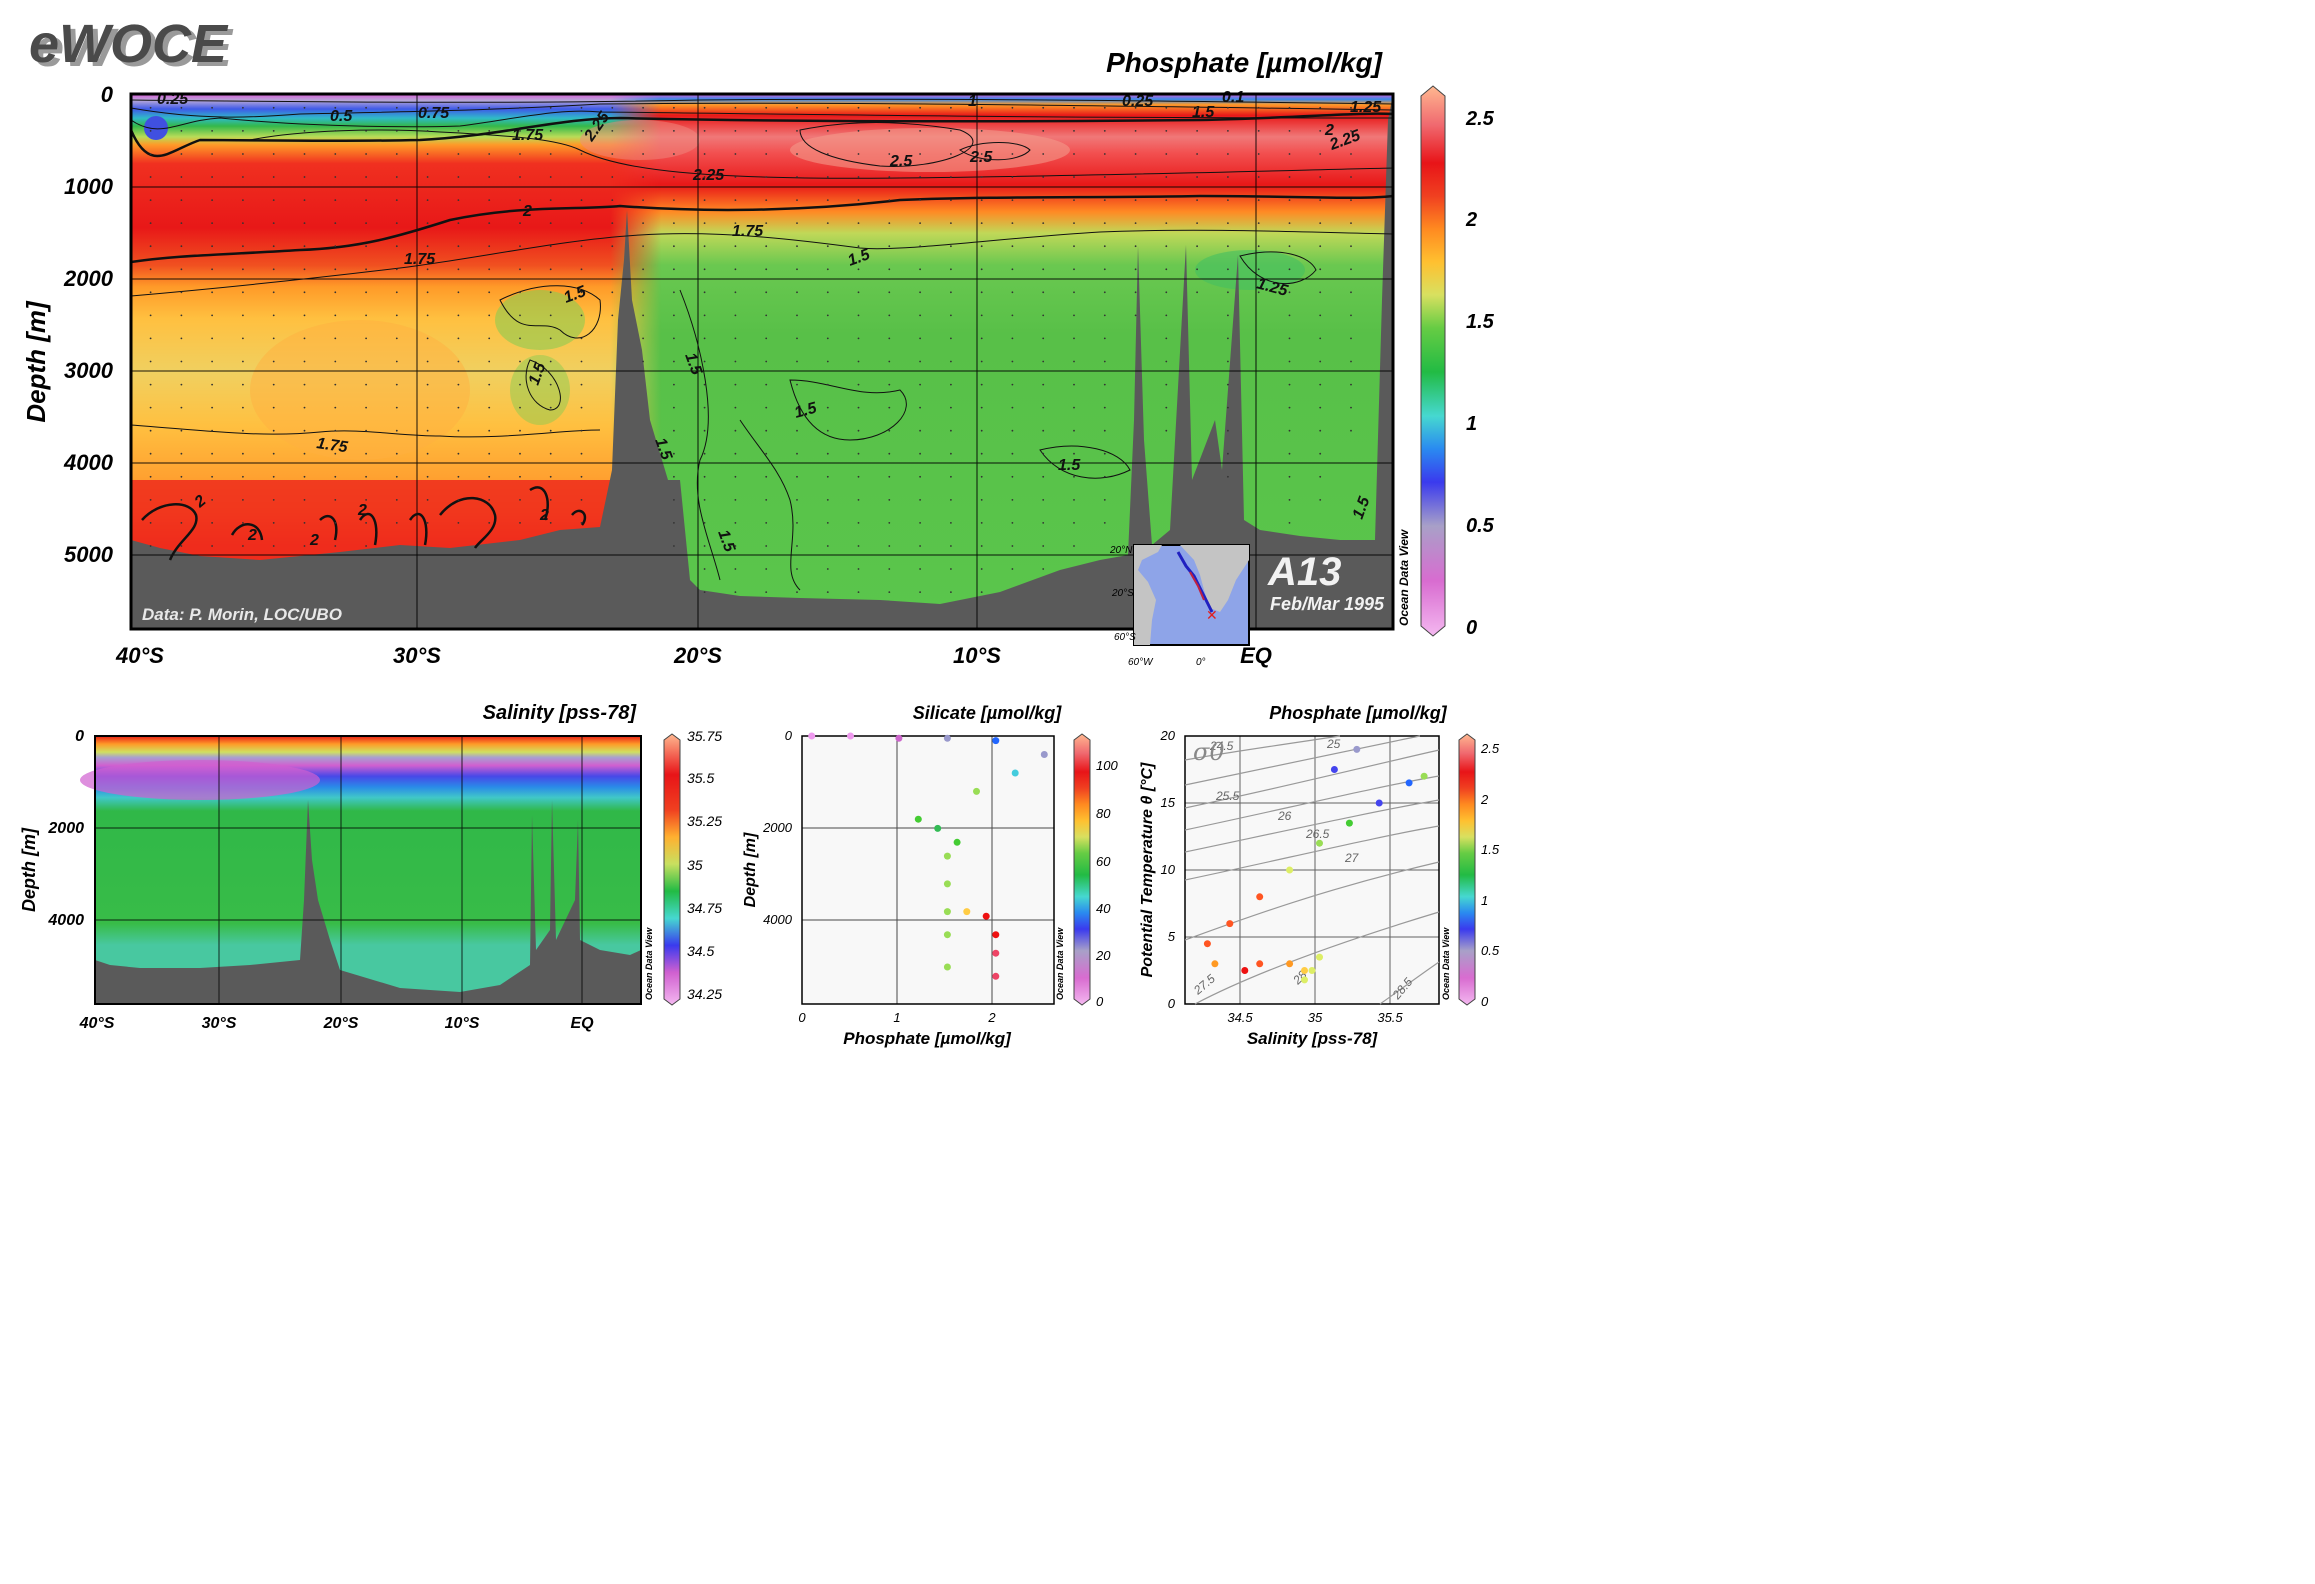 Image resolution: width=2315 pixels, height=1584 pixels. Describe the element at coordinates (897, 1017) in the screenshot. I see `silicate-x-ticks: 0 1 2` at that location.